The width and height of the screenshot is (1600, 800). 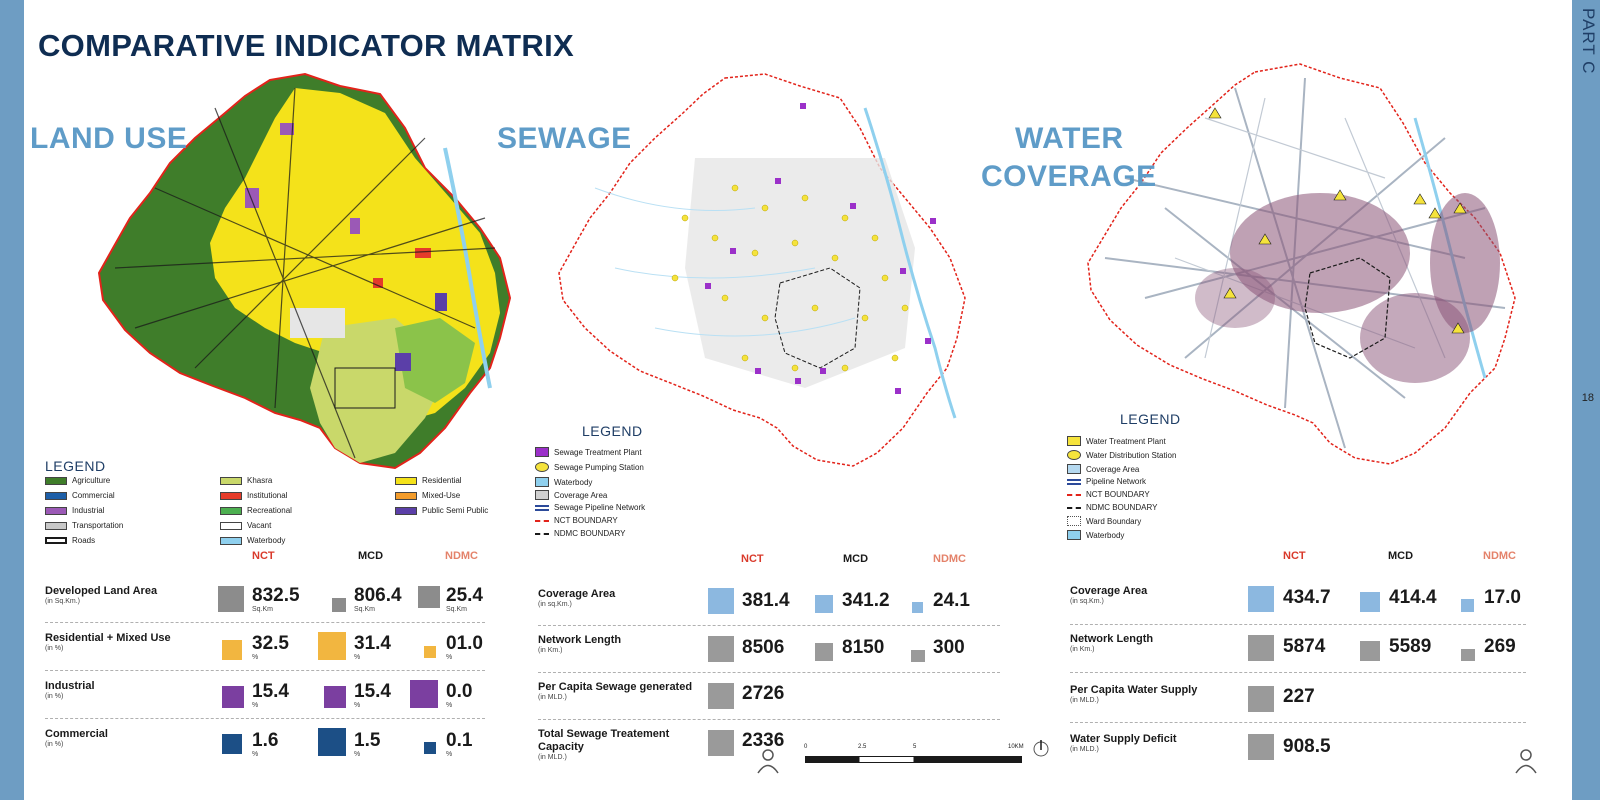 What do you see at coordinates (246, 480) in the screenshot?
I see `legend-khasra: Khasra` at bounding box center [246, 480].